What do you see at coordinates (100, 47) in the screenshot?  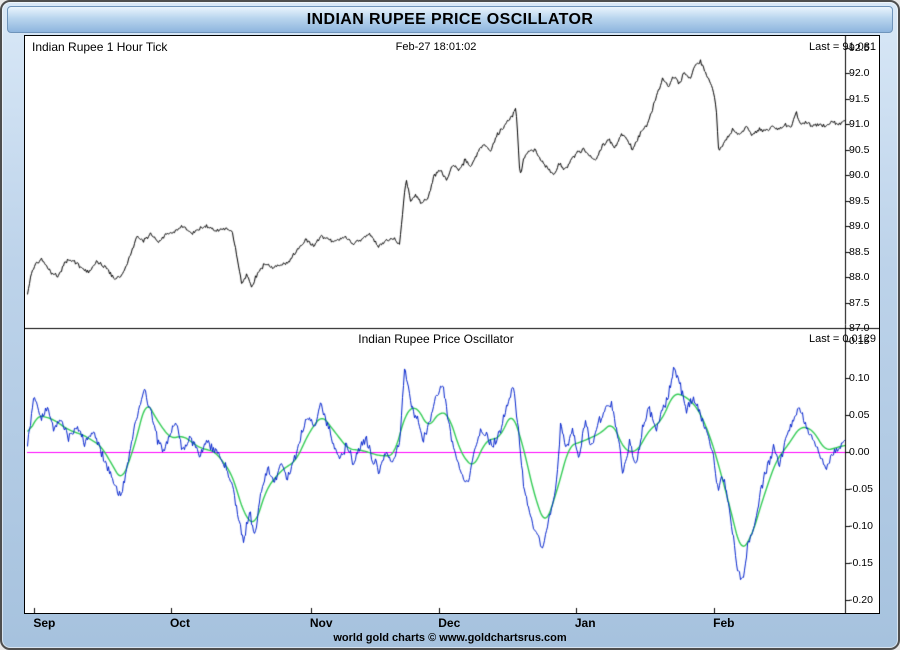 I see `price-series-label: Indian Rupee 1 Hour Tick` at bounding box center [100, 47].